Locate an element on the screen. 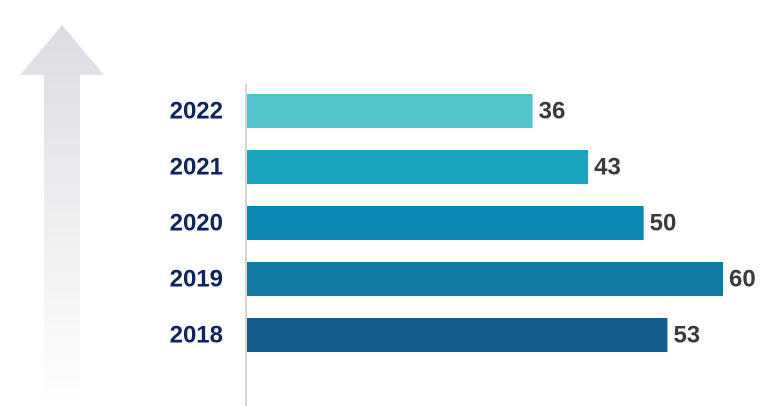  category-label-2022: 2022 is located at coordinates (196, 111).